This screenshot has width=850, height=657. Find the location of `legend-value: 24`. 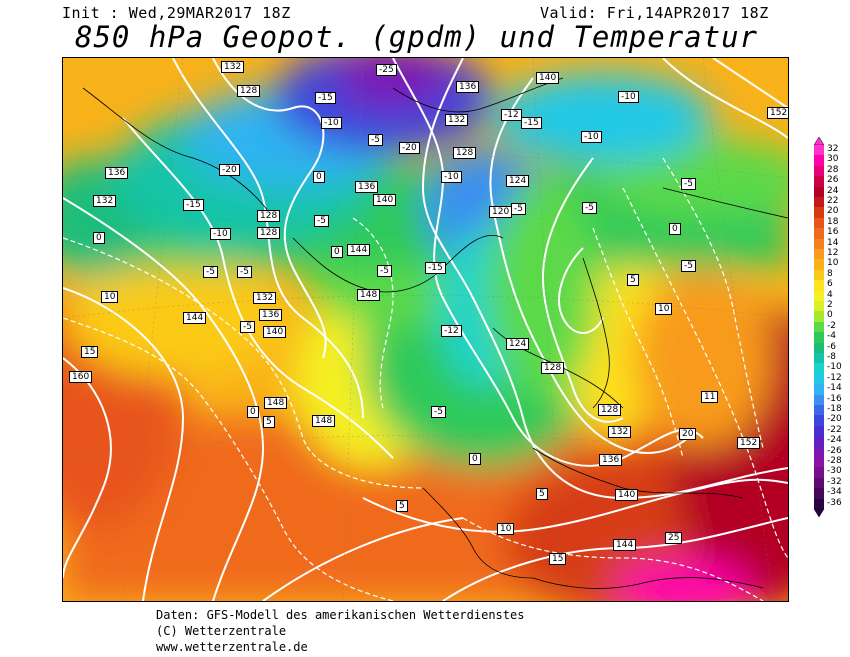

legend-value: 24 is located at coordinates (833, 190).